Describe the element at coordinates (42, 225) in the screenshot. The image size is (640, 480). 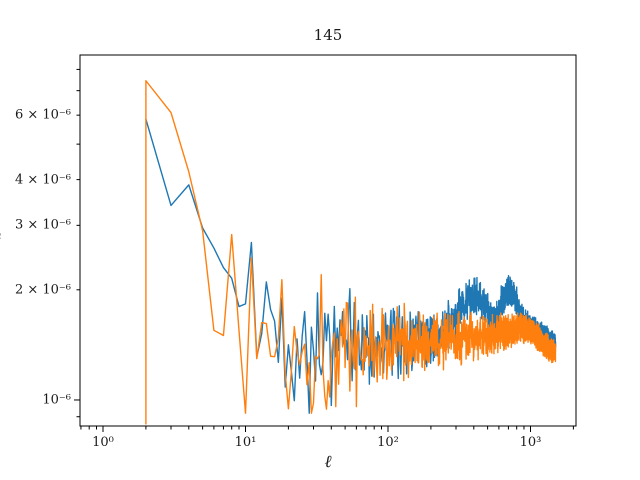
I see `y-tick-label: 3 × 10⁻⁶` at that location.